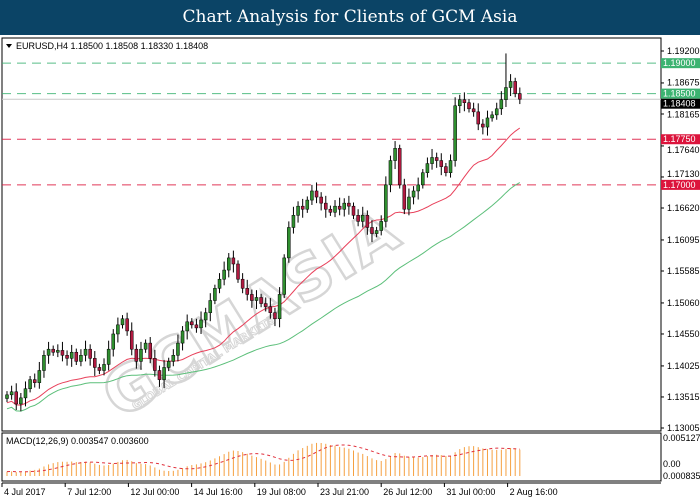  I want to click on current-price-label-bg, so click(680, 103).